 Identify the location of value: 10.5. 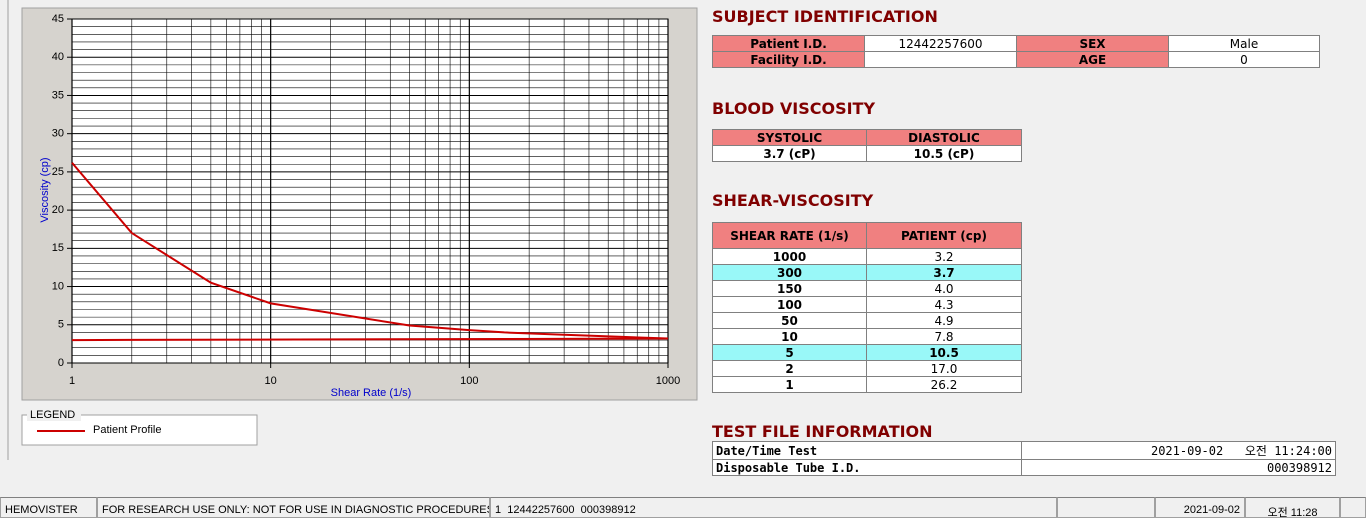
(944, 352).